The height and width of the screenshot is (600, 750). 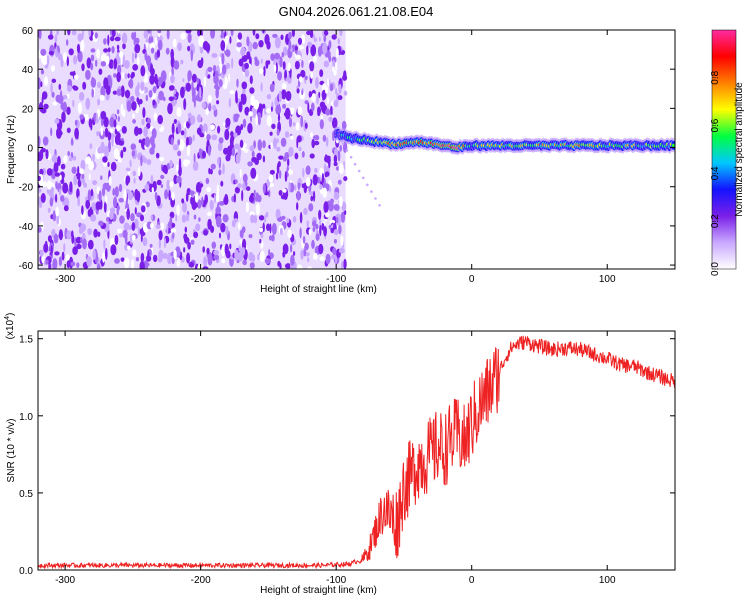 I want to click on y-tick-label: -60, so click(x=26, y=266).